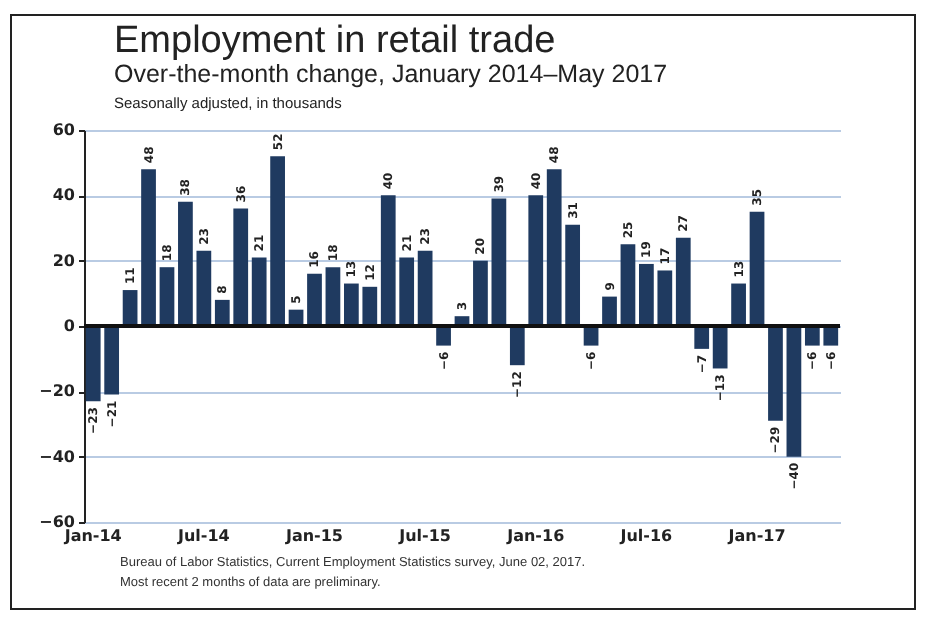 This screenshot has width=930, height=624. Describe the element at coordinates (64, 195) in the screenshot. I see `y-tick-label: 40` at that location.